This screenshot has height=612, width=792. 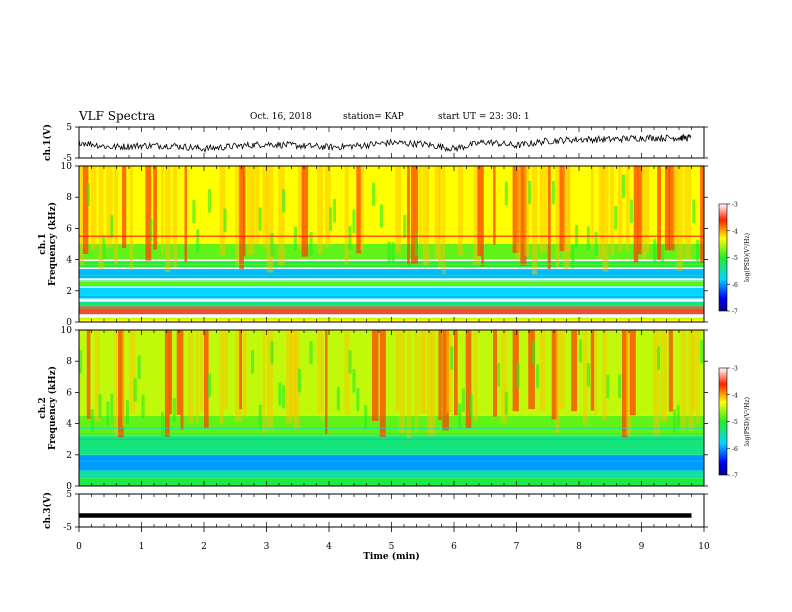 I want to click on y-axis-label: ch.2, so click(x=43, y=407).